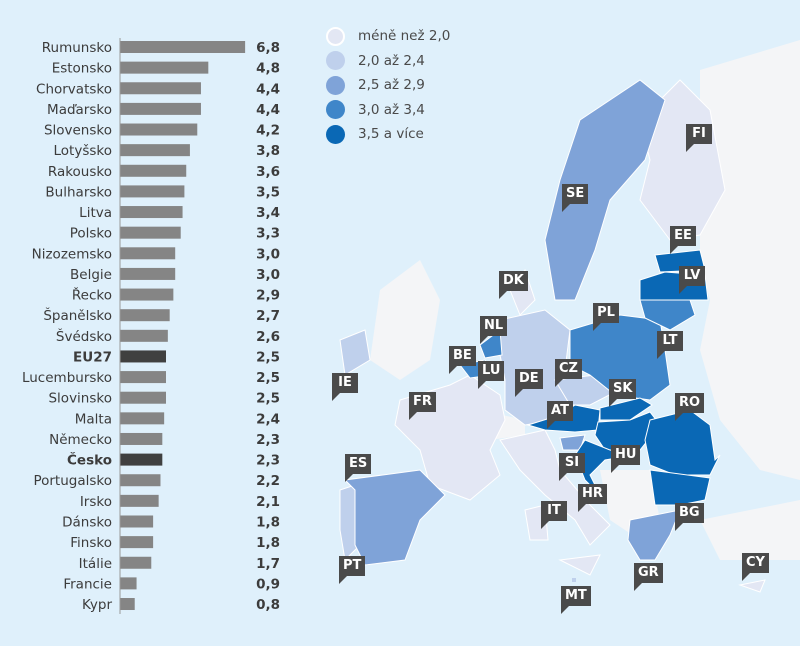  I want to click on value-label: 2,2, so click(268, 481).